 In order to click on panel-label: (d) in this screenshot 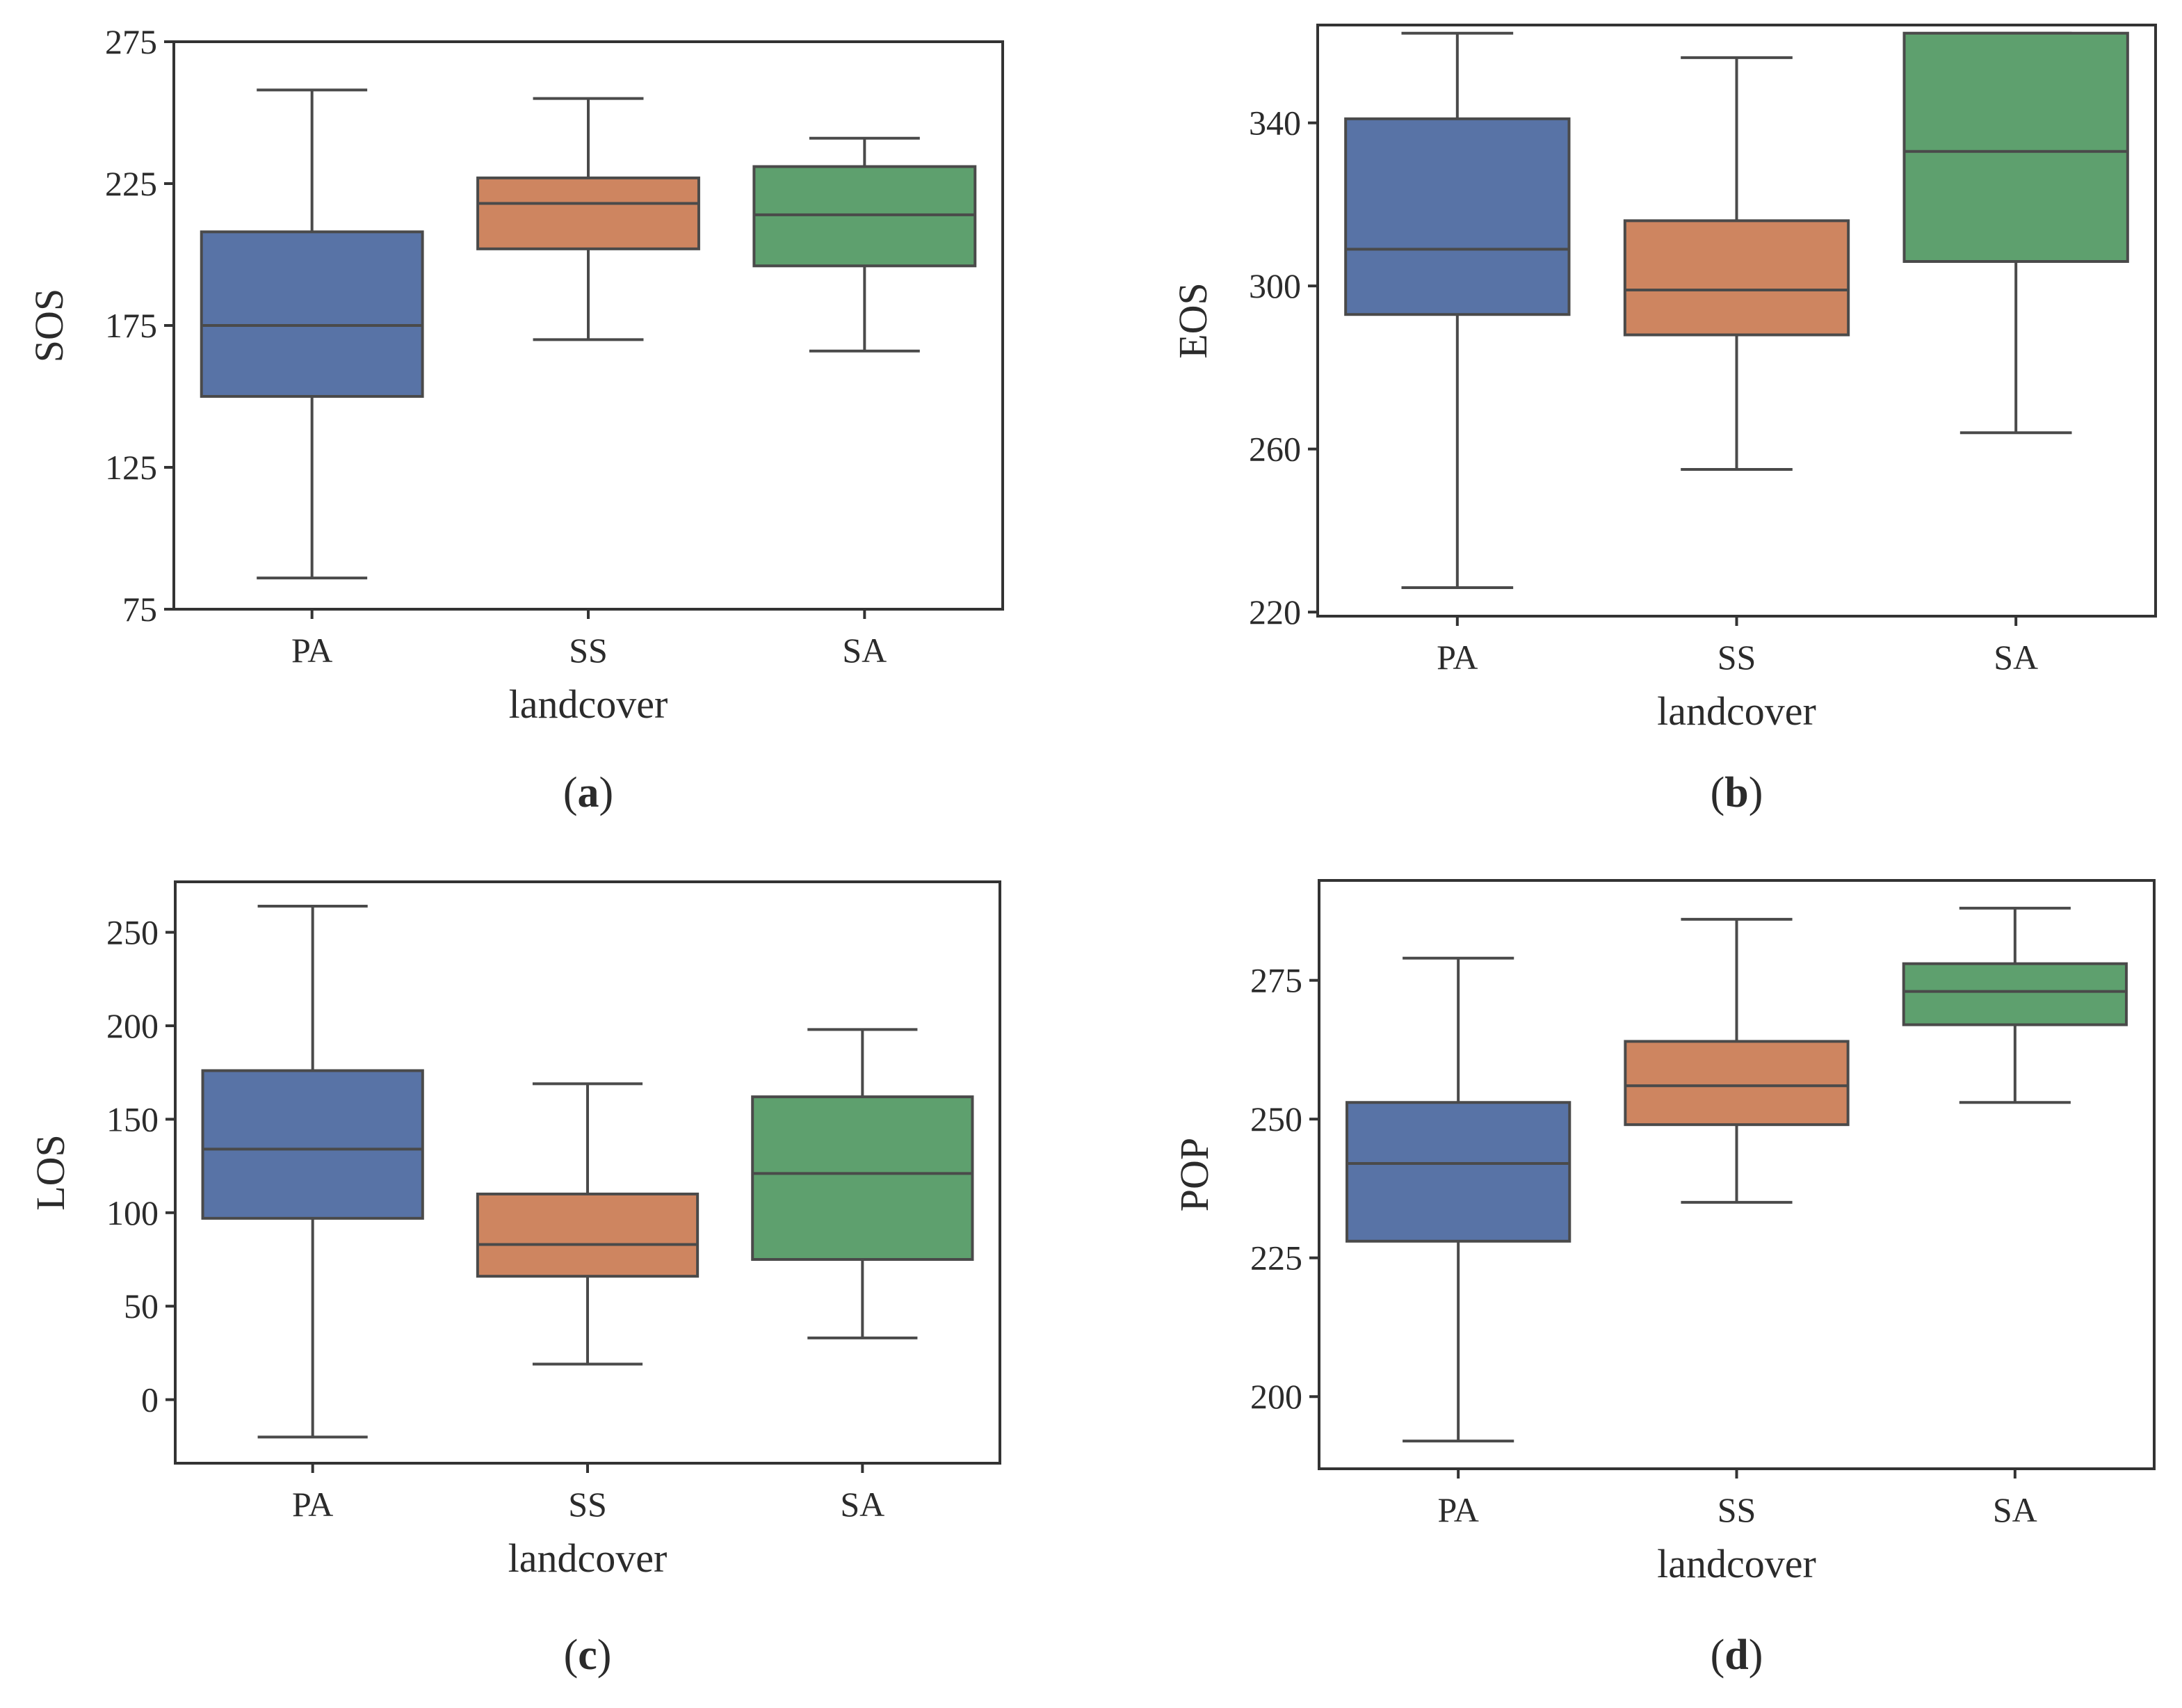, I will do `click(1737, 1655)`.